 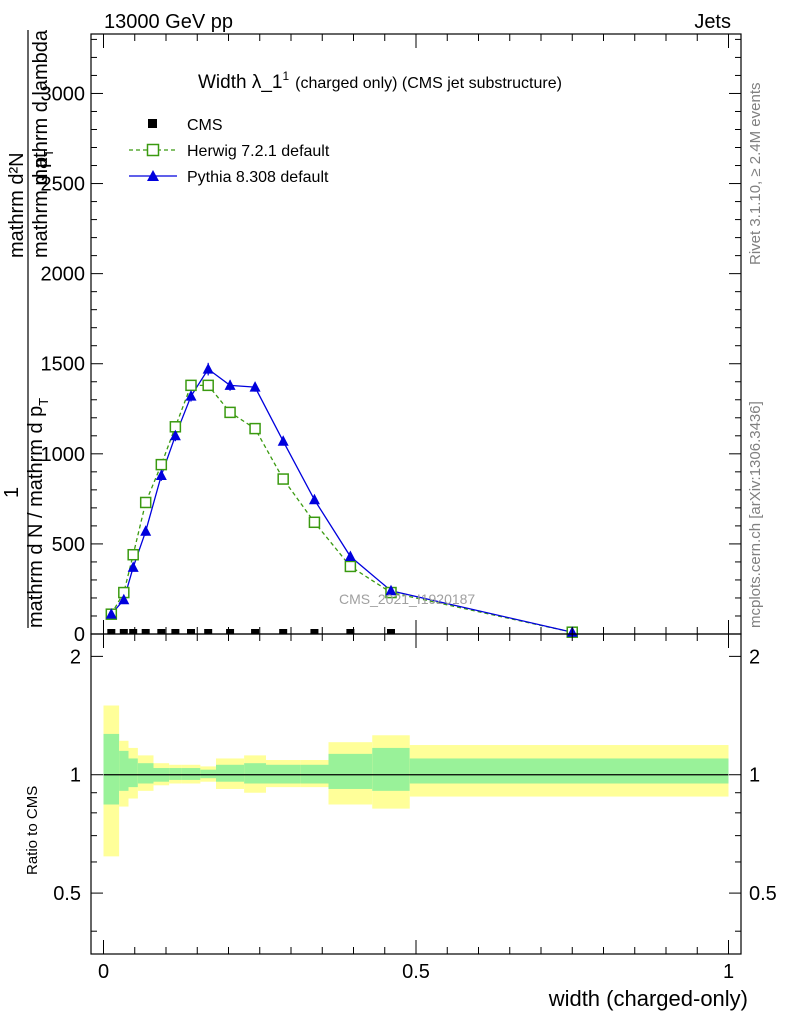 I want to click on ratio-y-tick-label-right: 2, so click(x=754, y=657).